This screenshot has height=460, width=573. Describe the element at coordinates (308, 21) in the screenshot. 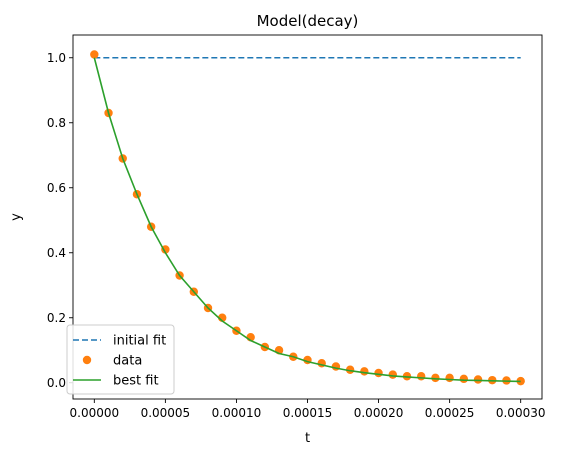

I see `chart-title: Model(decay)` at that location.